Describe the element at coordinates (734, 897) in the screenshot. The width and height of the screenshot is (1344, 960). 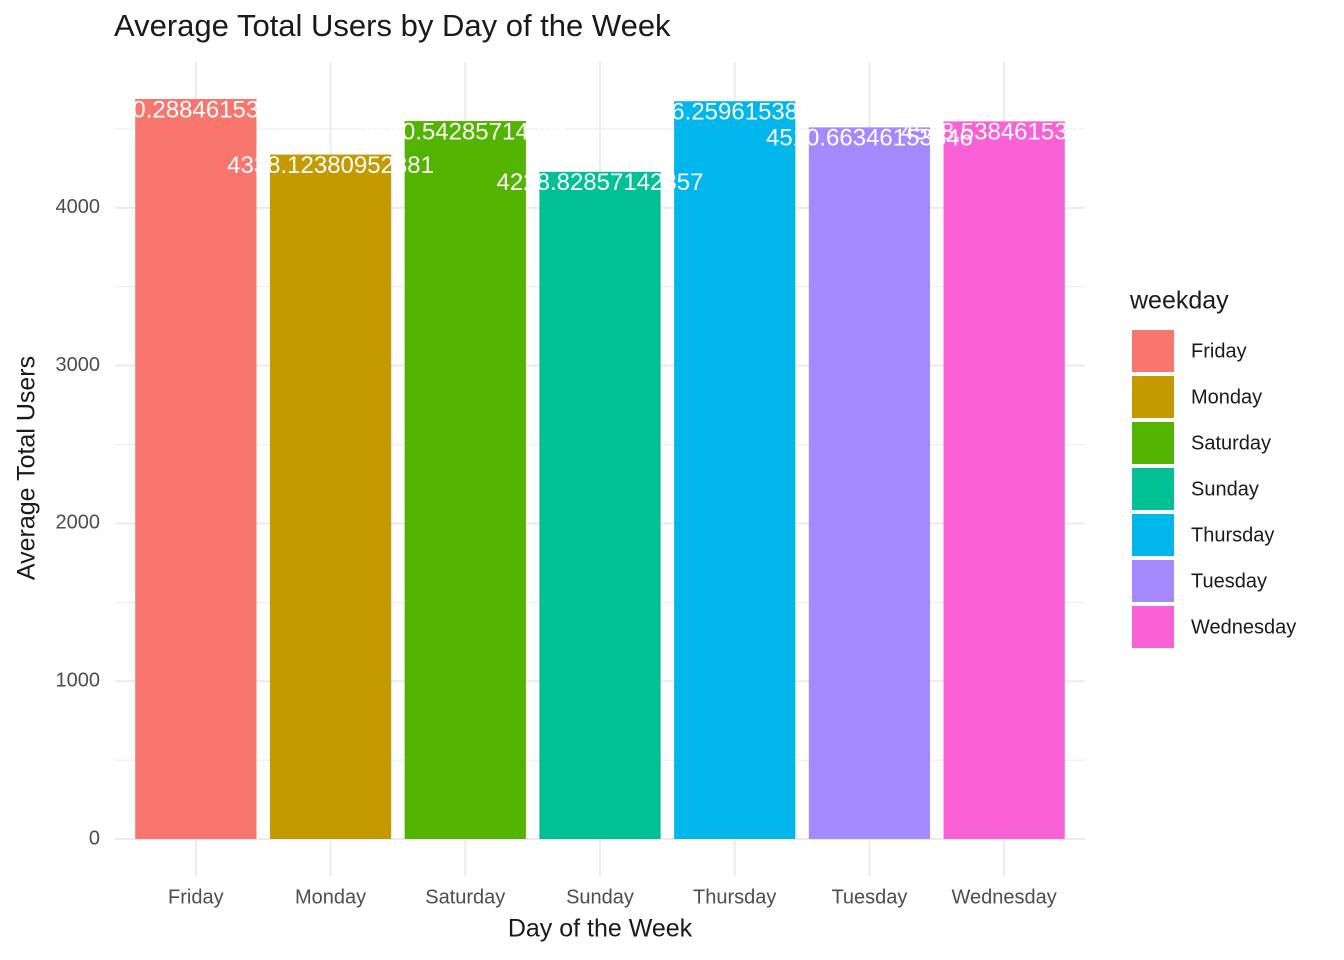
I see `x-tick-label: Thursday` at that location.